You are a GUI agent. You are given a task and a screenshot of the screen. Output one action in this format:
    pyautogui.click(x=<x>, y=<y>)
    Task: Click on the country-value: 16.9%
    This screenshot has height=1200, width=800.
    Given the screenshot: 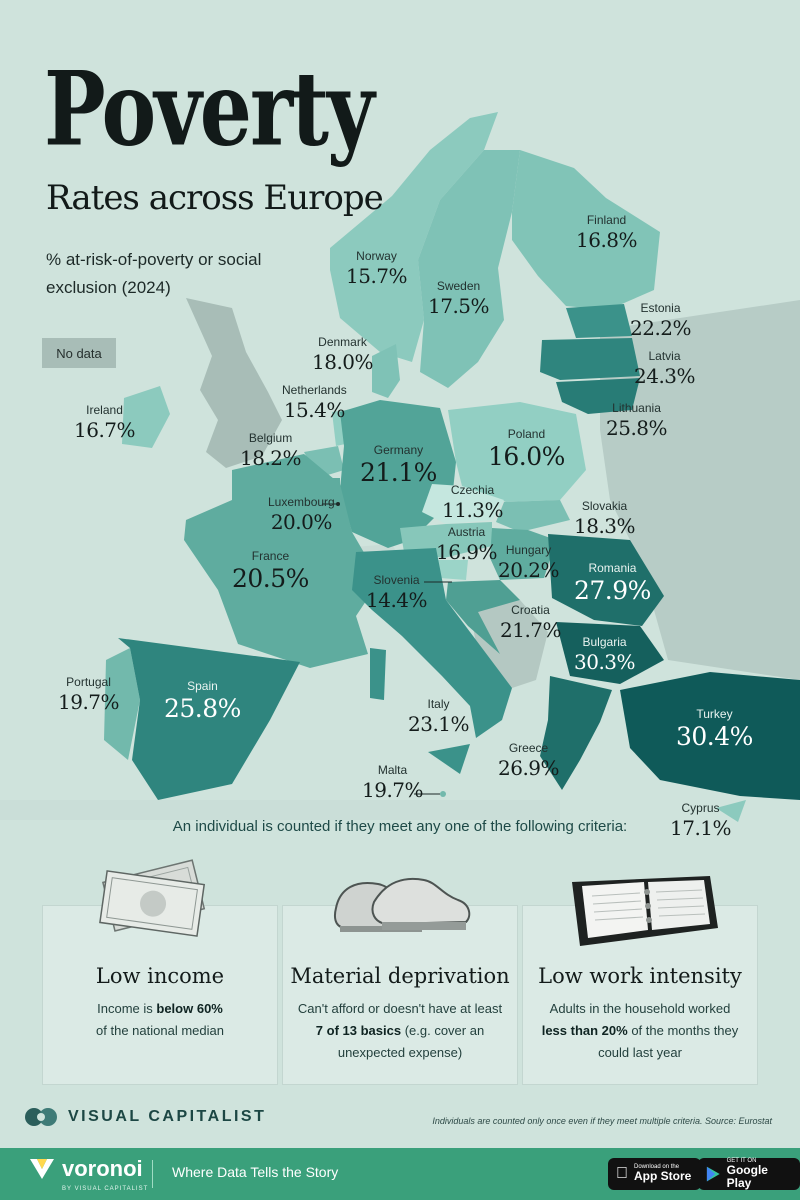 What is the action you would take?
    pyautogui.click(x=467, y=552)
    